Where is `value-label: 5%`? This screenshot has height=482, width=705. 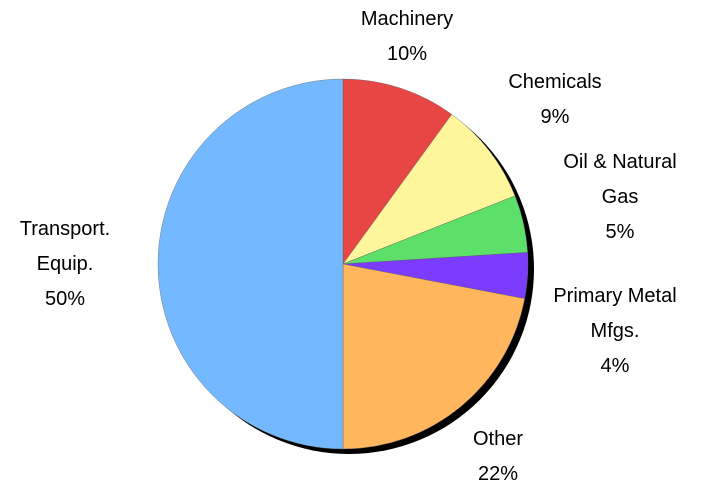 value-label: 5% is located at coordinates (620, 232).